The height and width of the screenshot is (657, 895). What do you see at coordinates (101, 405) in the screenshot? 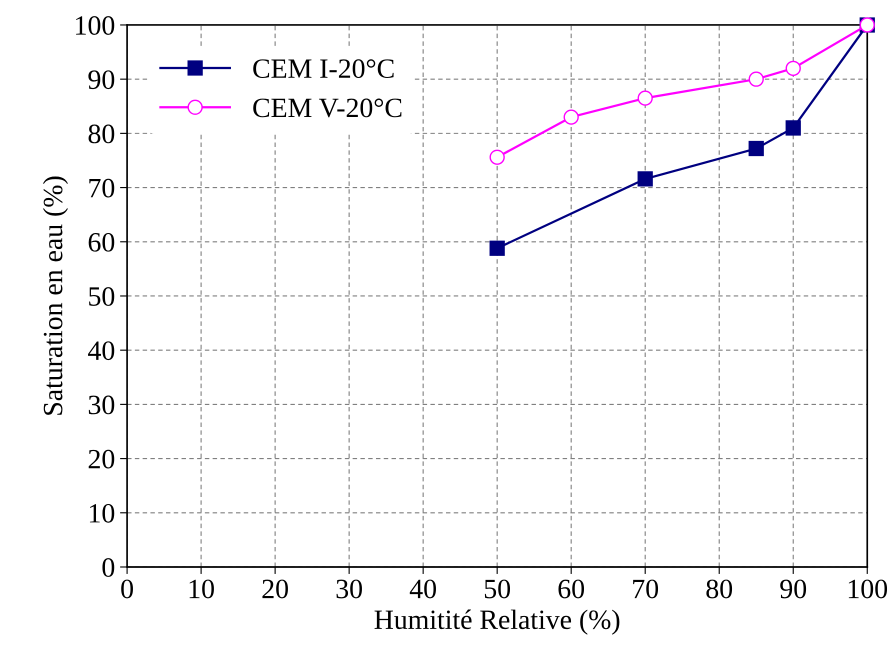
I see `y-tick-label: 30` at bounding box center [101, 405].